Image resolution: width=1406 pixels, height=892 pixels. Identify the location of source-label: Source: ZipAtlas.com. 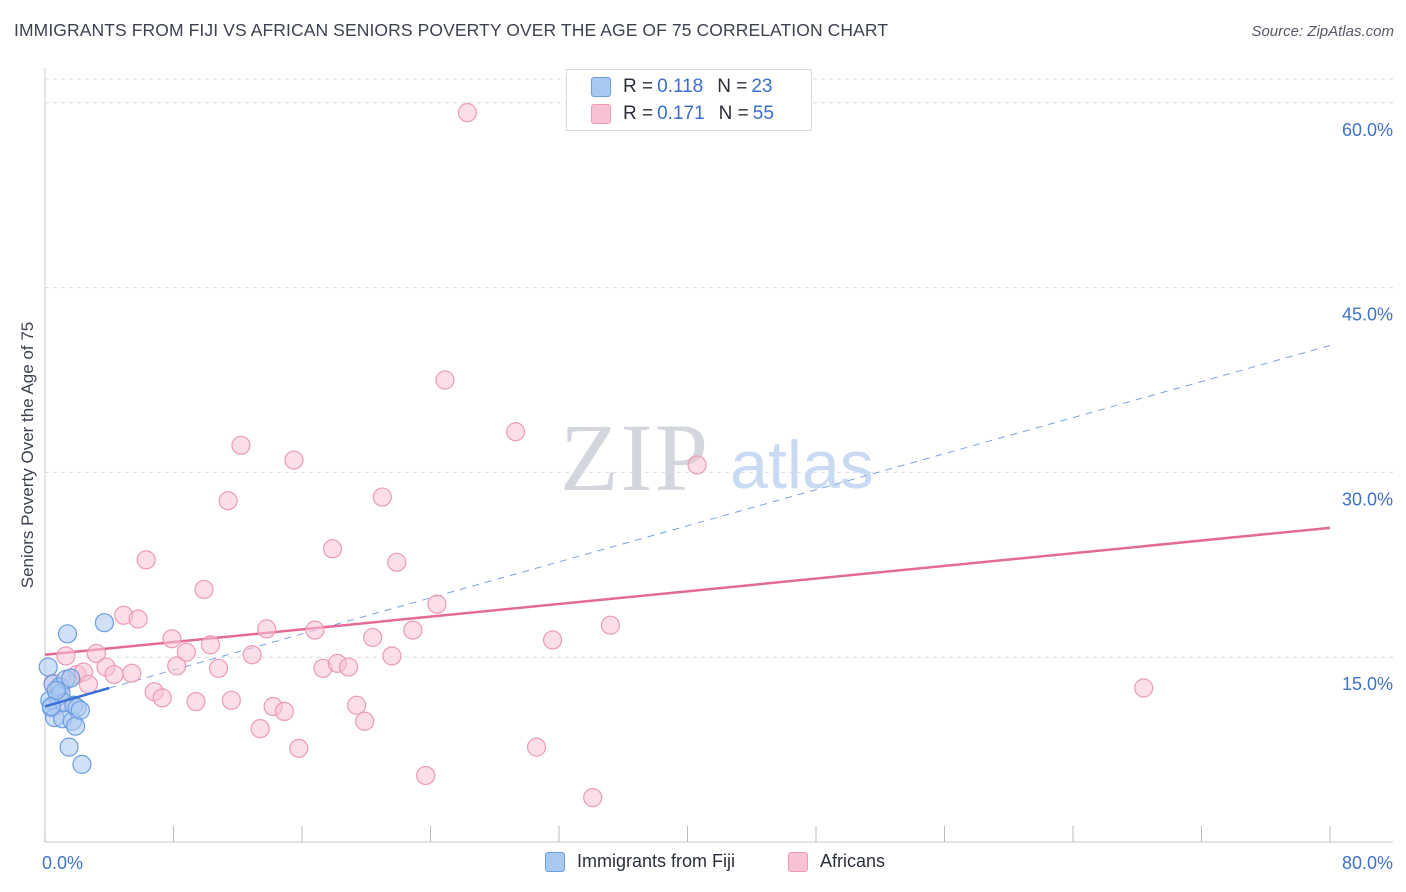
(1322, 31).